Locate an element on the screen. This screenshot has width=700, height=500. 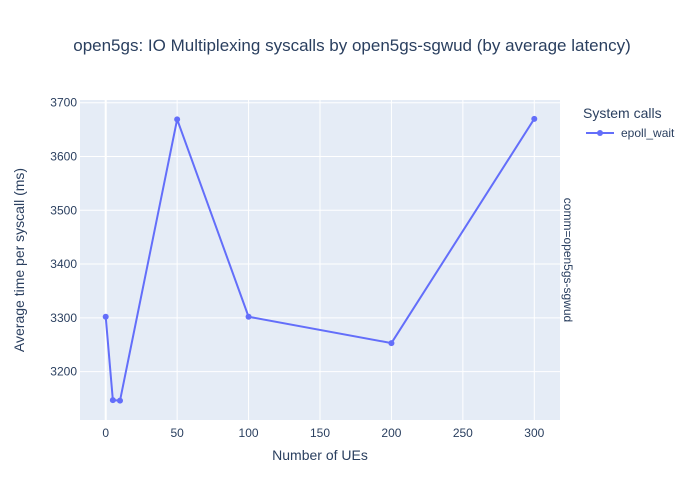
x-tick-label: 250 is located at coordinates (463, 433).